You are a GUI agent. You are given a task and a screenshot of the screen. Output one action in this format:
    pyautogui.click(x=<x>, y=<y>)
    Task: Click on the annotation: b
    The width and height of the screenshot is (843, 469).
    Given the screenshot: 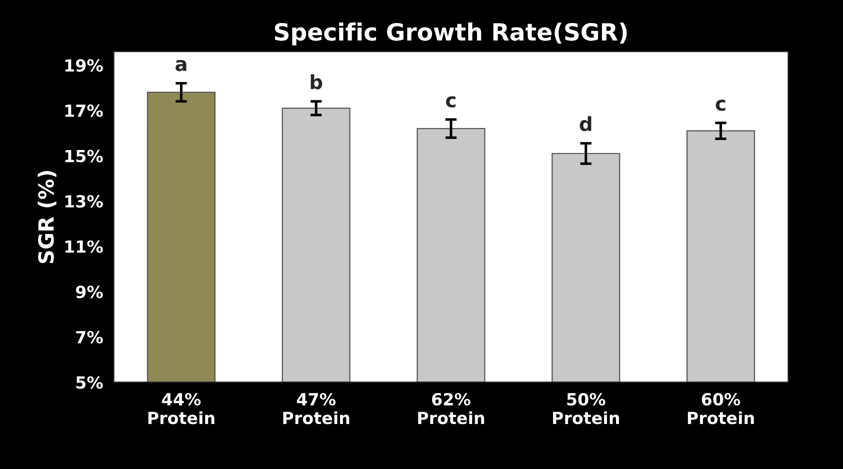 What is the action you would take?
    pyautogui.click(x=316, y=82)
    